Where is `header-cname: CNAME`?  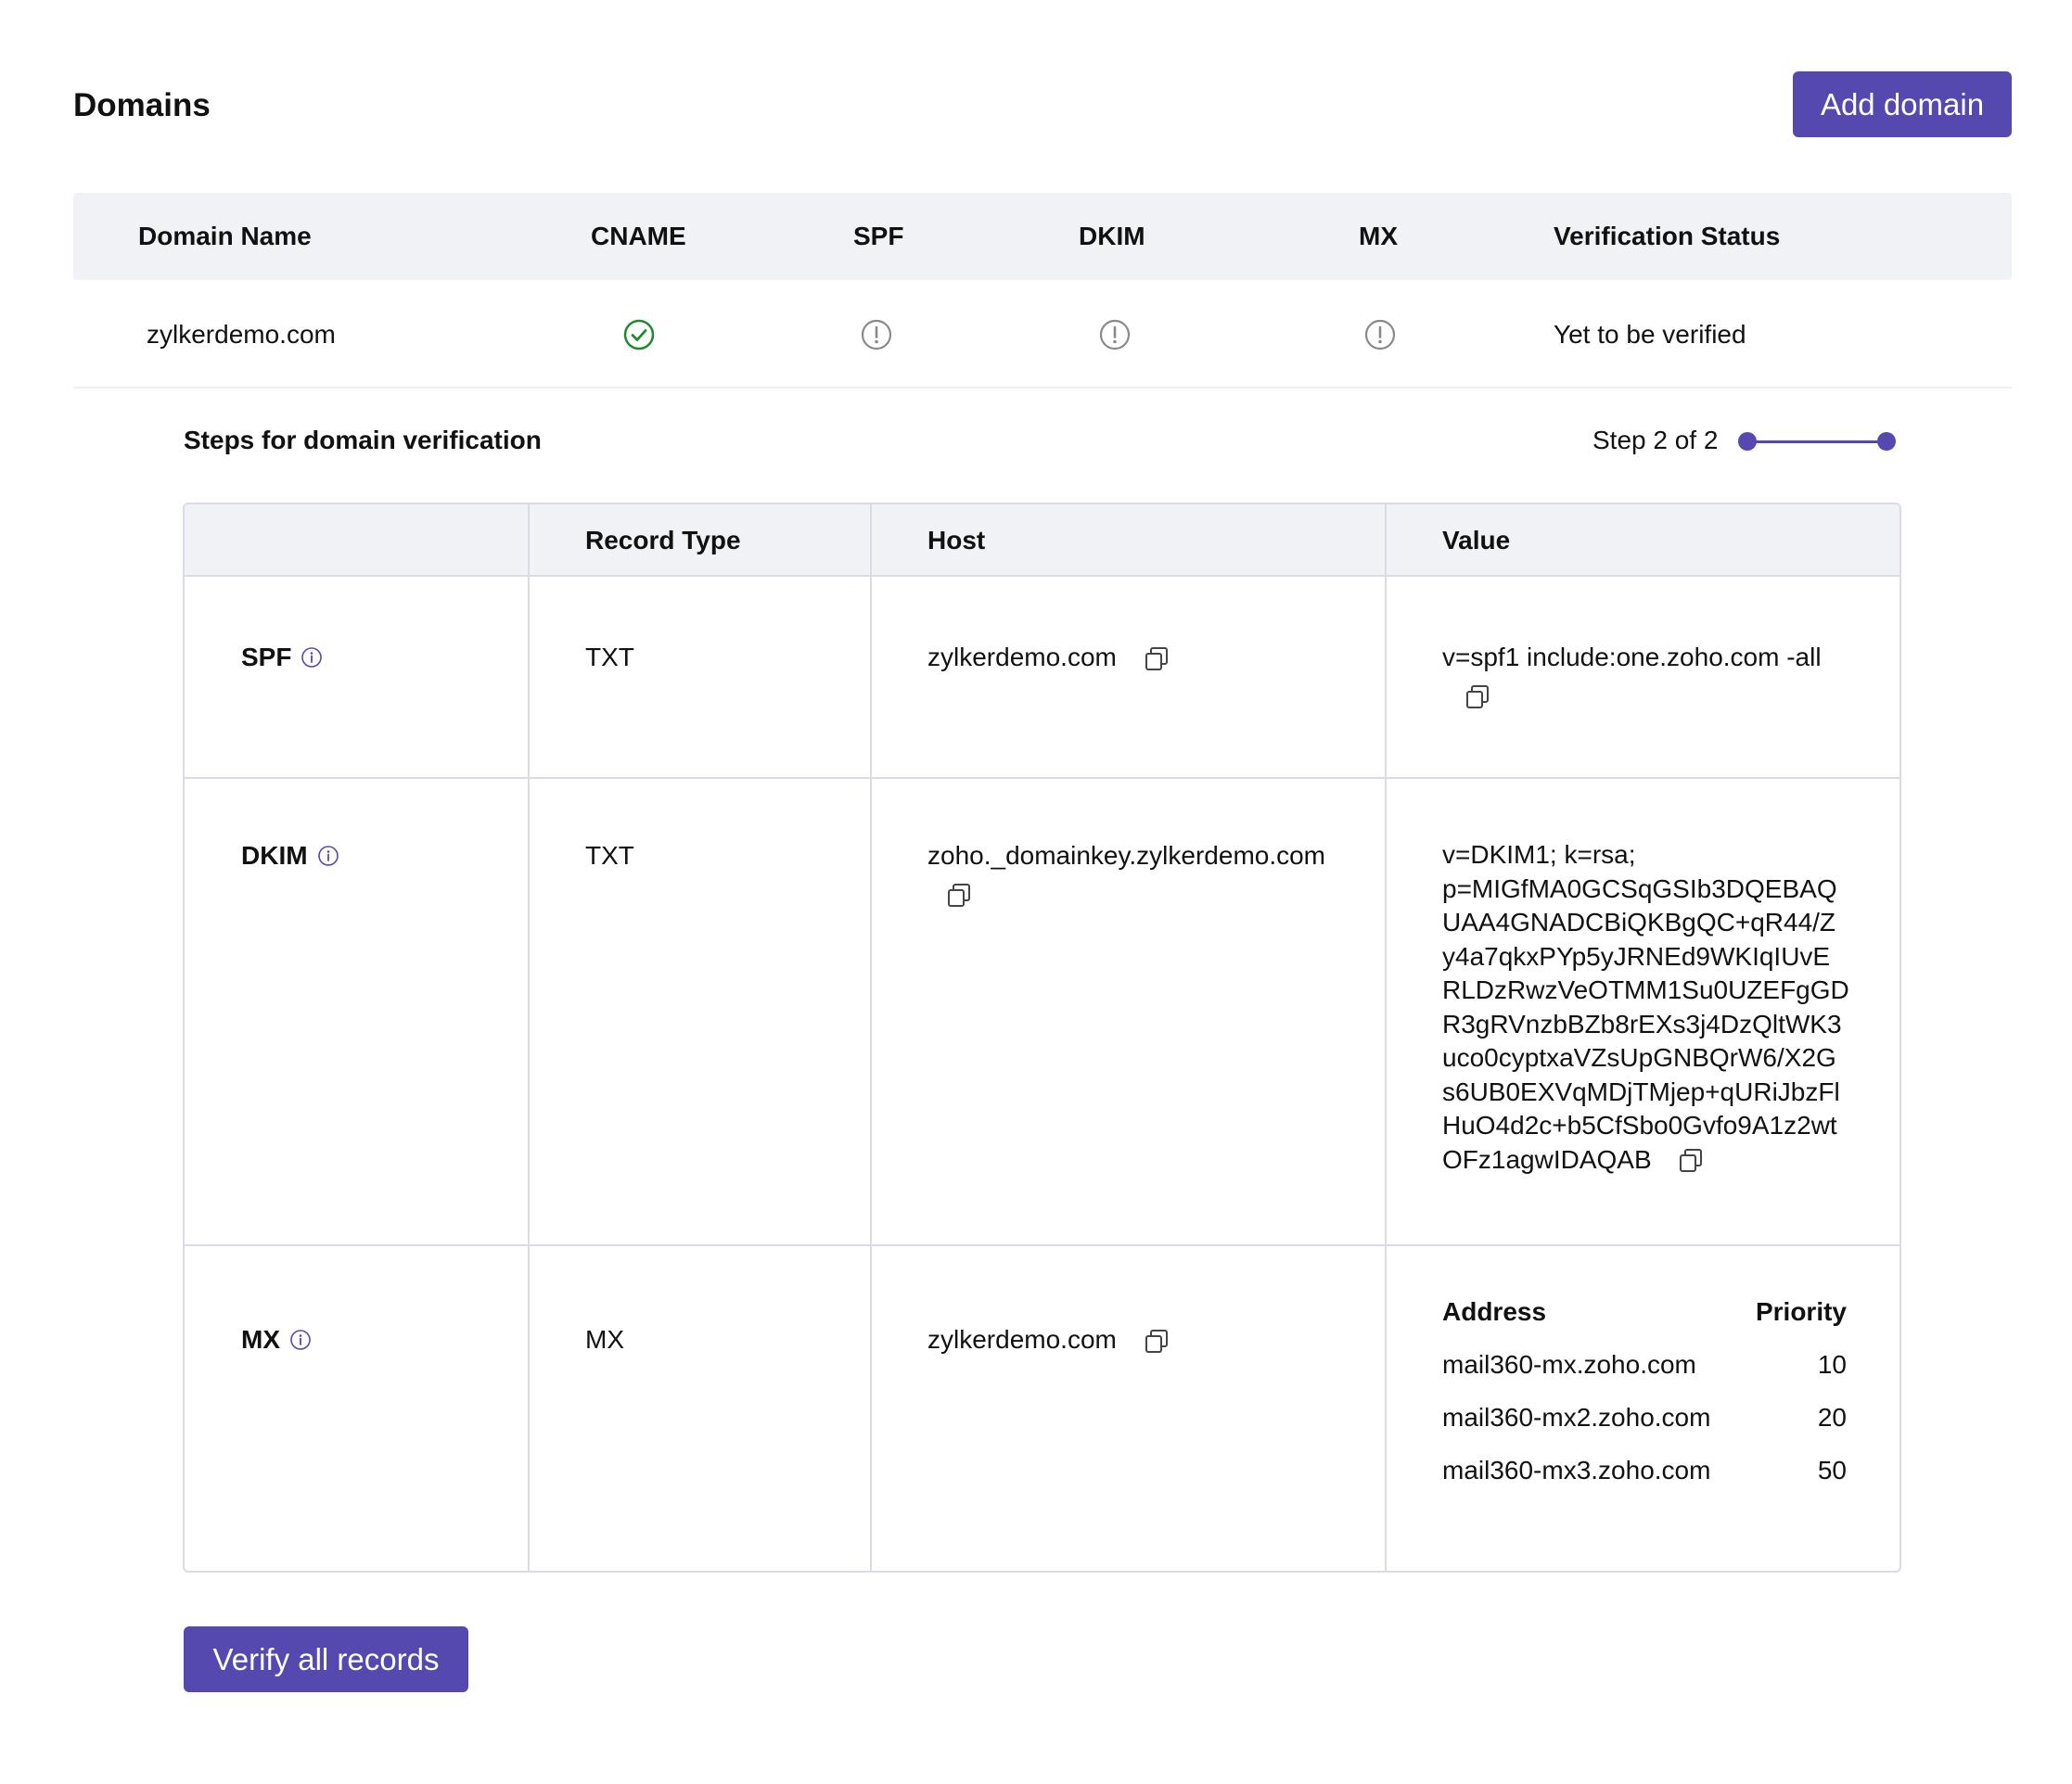
header-cname: CNAME is located at coordinates (638, 236).